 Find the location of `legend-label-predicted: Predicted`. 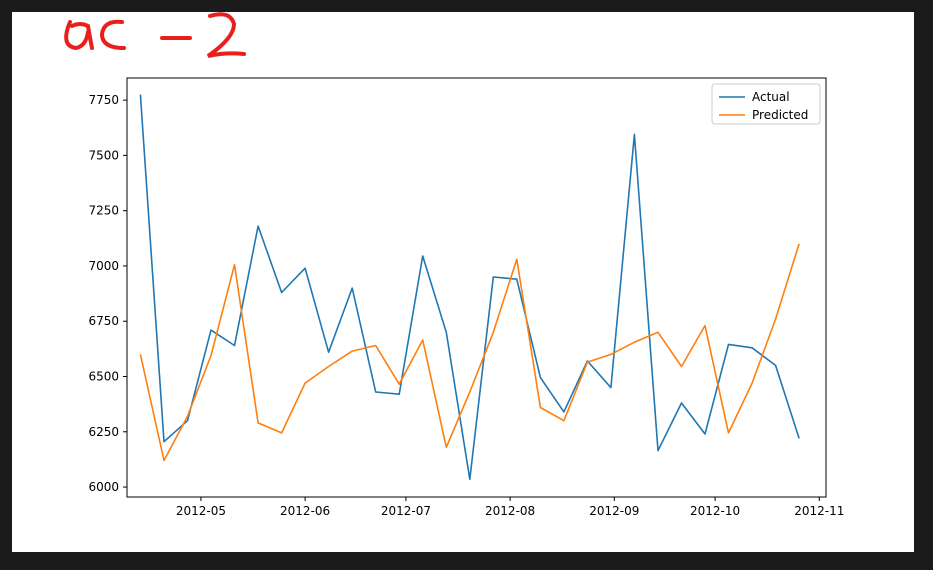

legend-label-predicted: Predicted is located at coordinates (780, 115).